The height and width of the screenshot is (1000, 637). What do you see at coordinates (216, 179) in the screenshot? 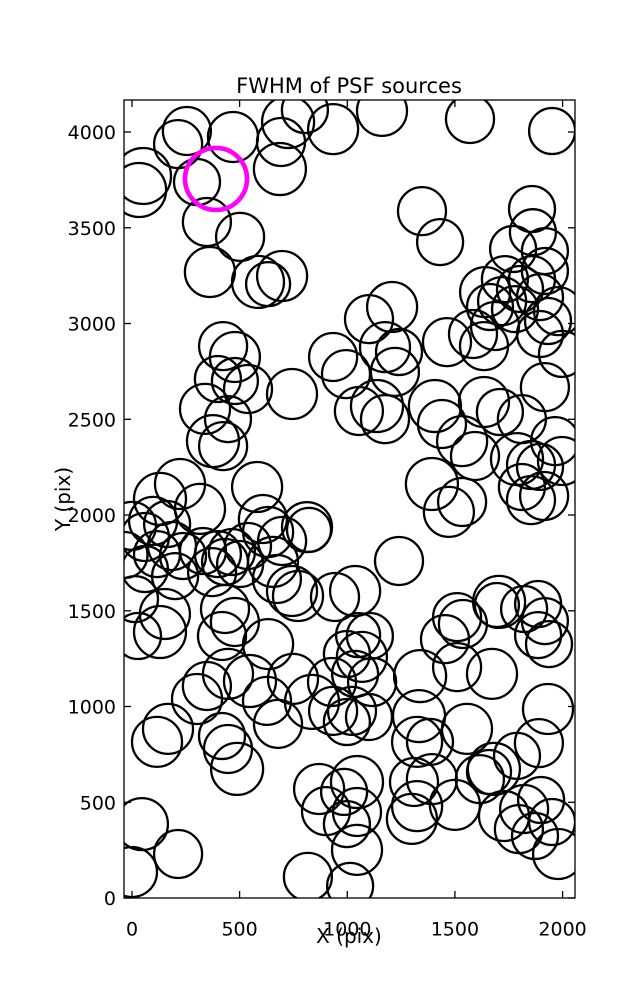
I see `highlighted-psf-source-circle` at bounding box center [216, 179].